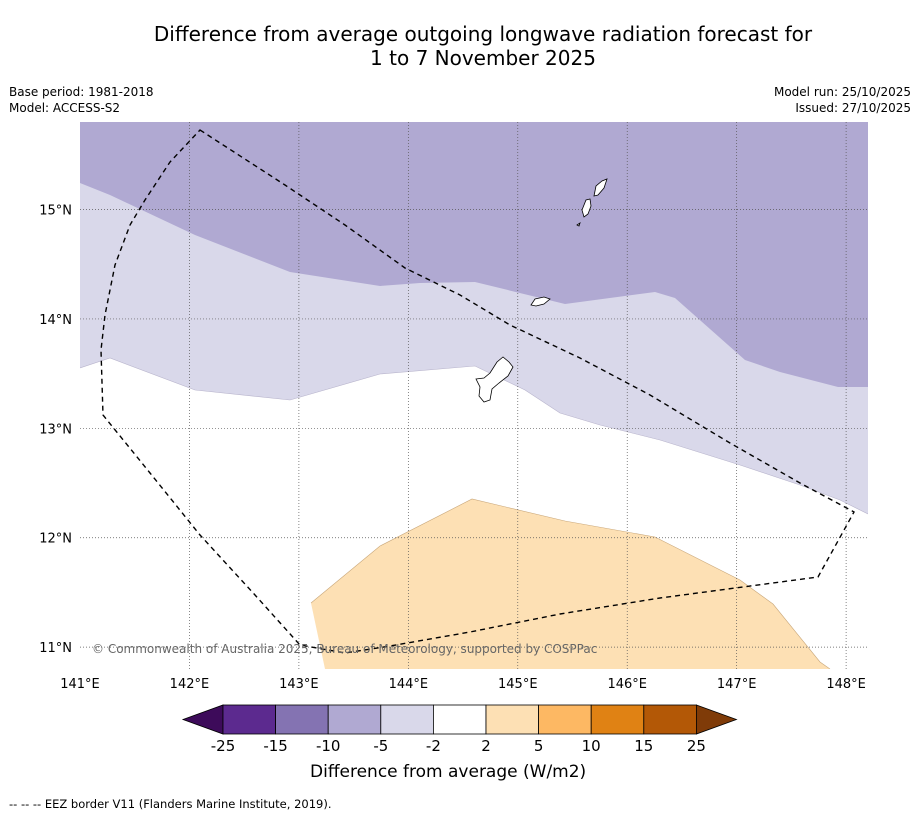  Describe the element at coordinates (380, 746) in the screenshot. I see `colorbar-tick-label: -5` at that location.